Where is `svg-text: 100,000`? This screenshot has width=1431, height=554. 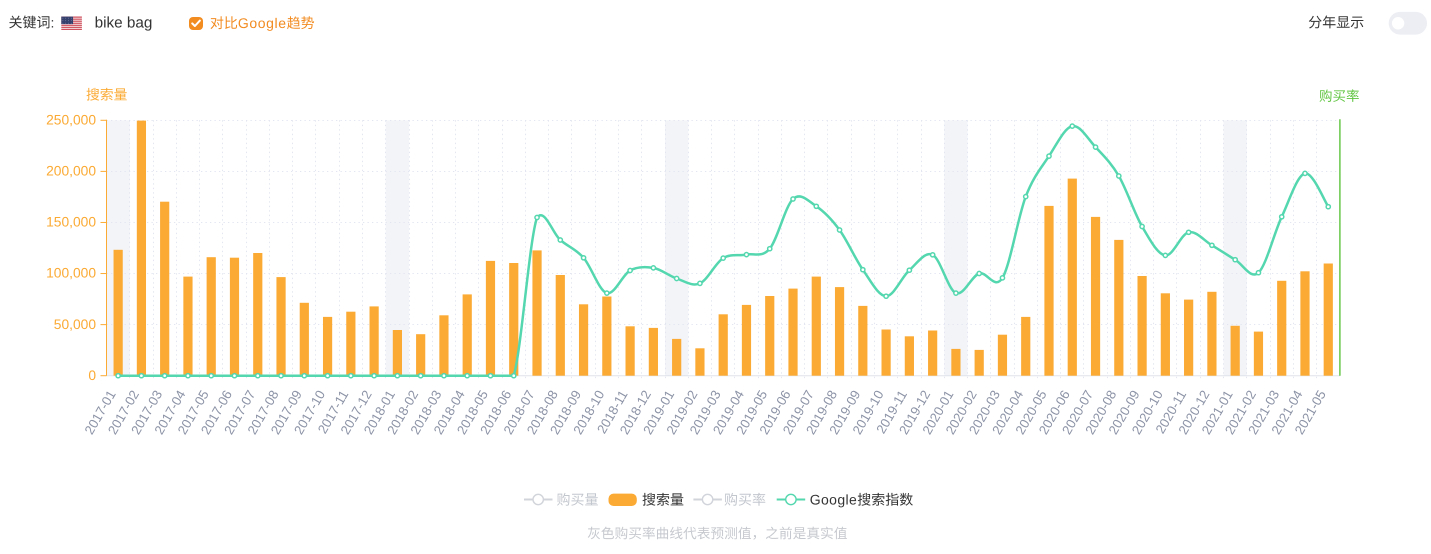 svg-text: 100,000 is located at coordinates (71, 273).